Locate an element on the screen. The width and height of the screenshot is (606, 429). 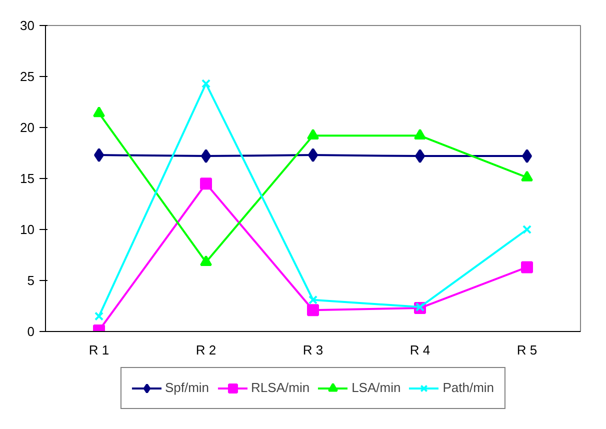
x-tick-label: R 2 is located at coordinates (206, 350).